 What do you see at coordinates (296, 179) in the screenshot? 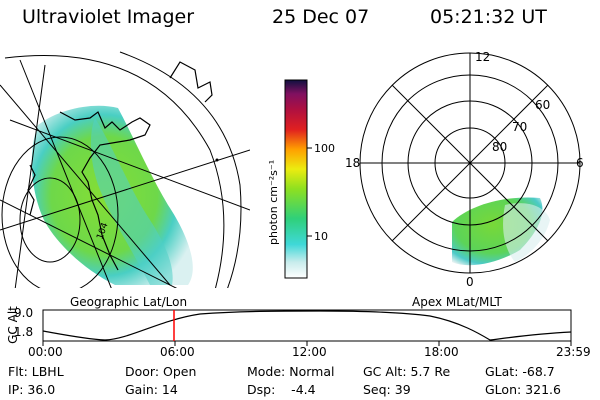
I see `color-bar` at bounding box center [296, 179].